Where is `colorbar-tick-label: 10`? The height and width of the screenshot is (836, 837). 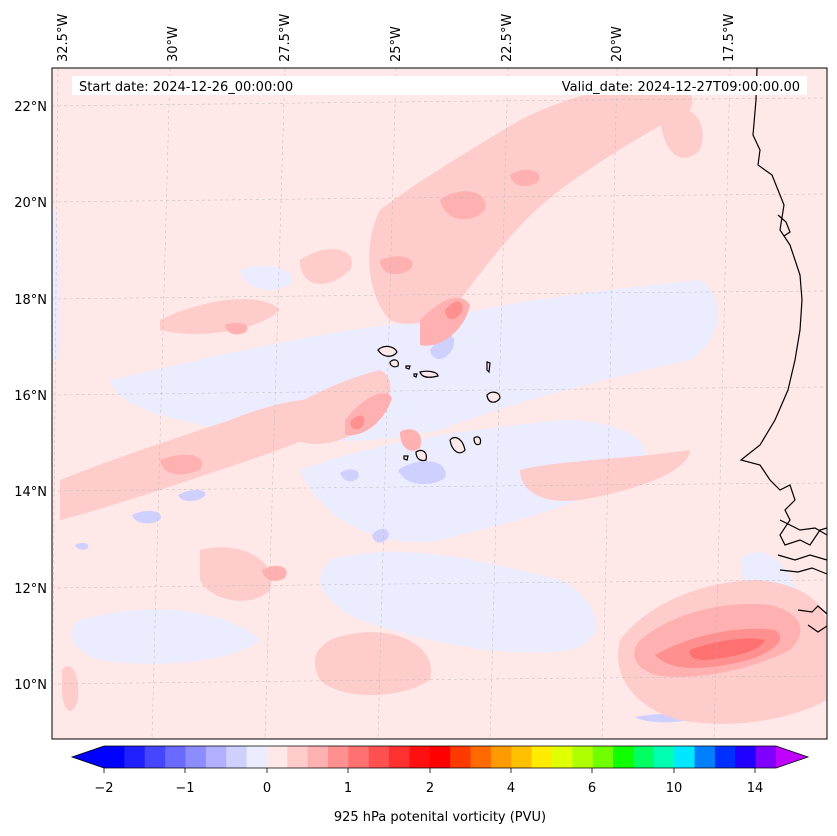 colorbar-tick-label: 10 is located at coordinates (674, 788).